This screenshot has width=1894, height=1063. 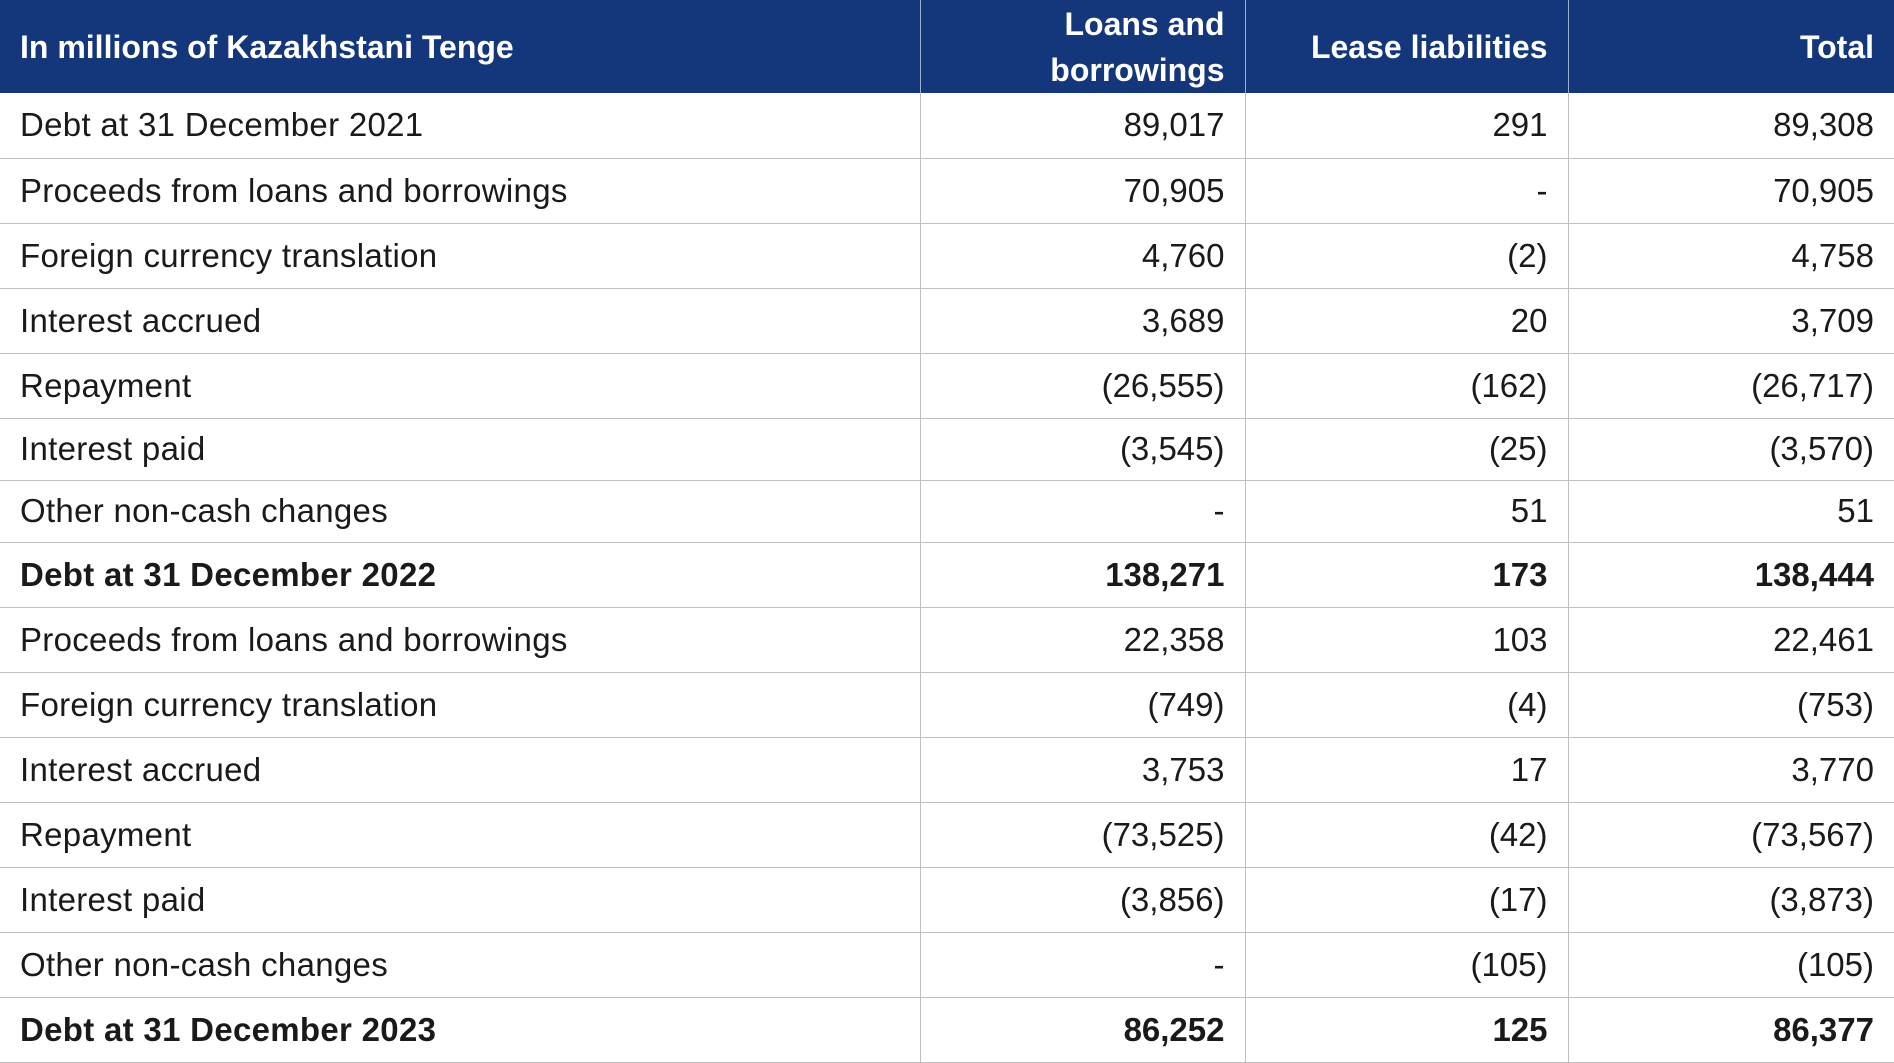 What do you see at coordinates (460, 575) in the screenshot?
I see `row-label: Debt at 31 December 2022` at bounding box center [460, 575].